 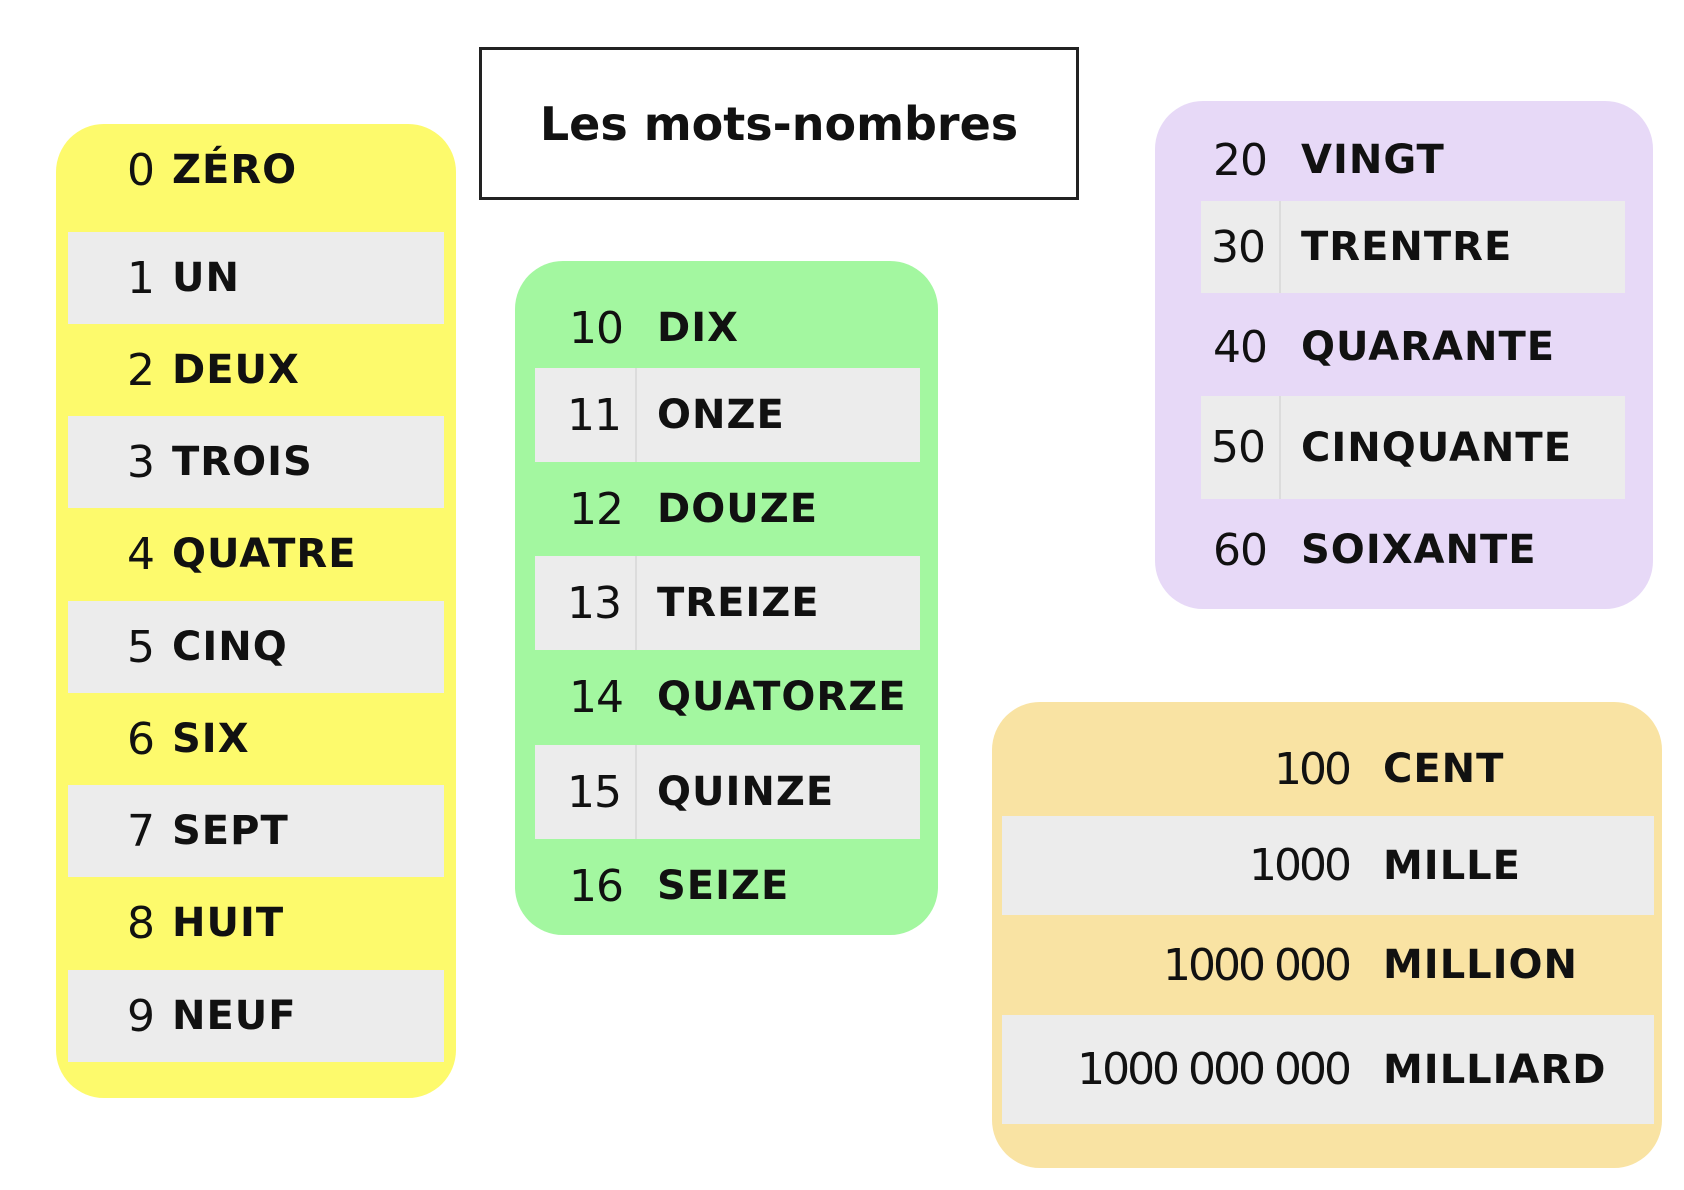 I want to click on tens-row: 40 QUARANTE, so click(x=1413, y=347).